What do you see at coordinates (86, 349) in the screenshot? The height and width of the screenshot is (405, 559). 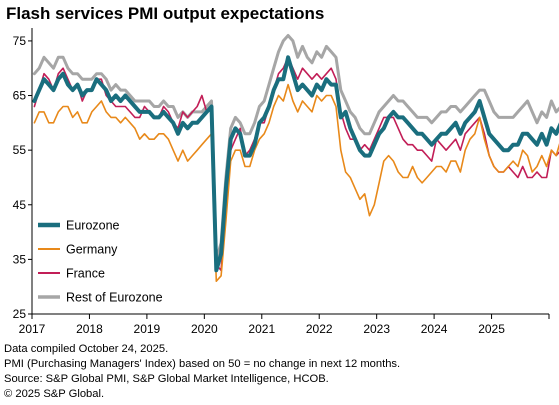 I see `footnote-date: Data compiled October 24, 2025.` at bounding box center [86, 349].